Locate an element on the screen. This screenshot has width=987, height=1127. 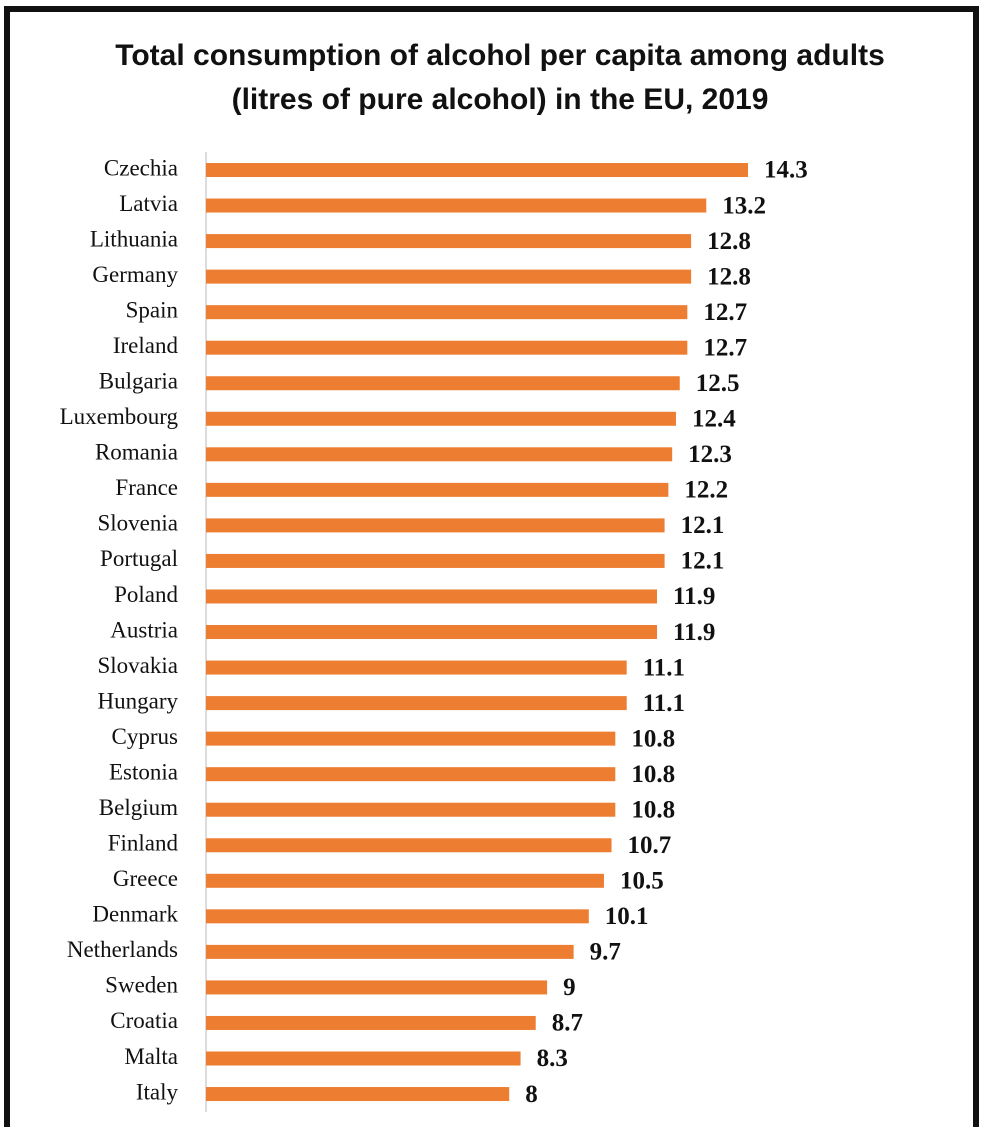
category-label: Sweden is located at coordinates (141, 985).